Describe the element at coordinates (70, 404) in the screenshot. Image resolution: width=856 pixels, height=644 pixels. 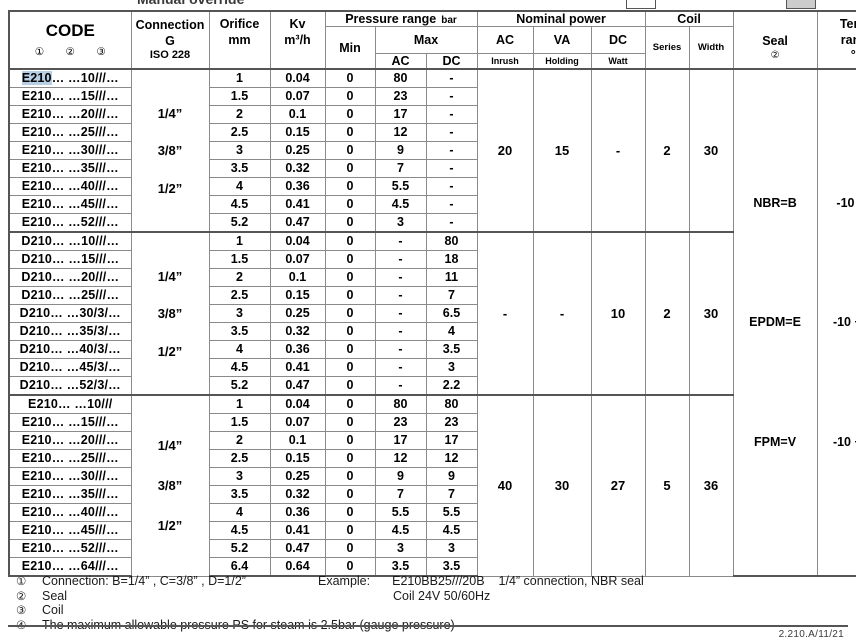
I see `cell-code: E210… …10///` at that location.